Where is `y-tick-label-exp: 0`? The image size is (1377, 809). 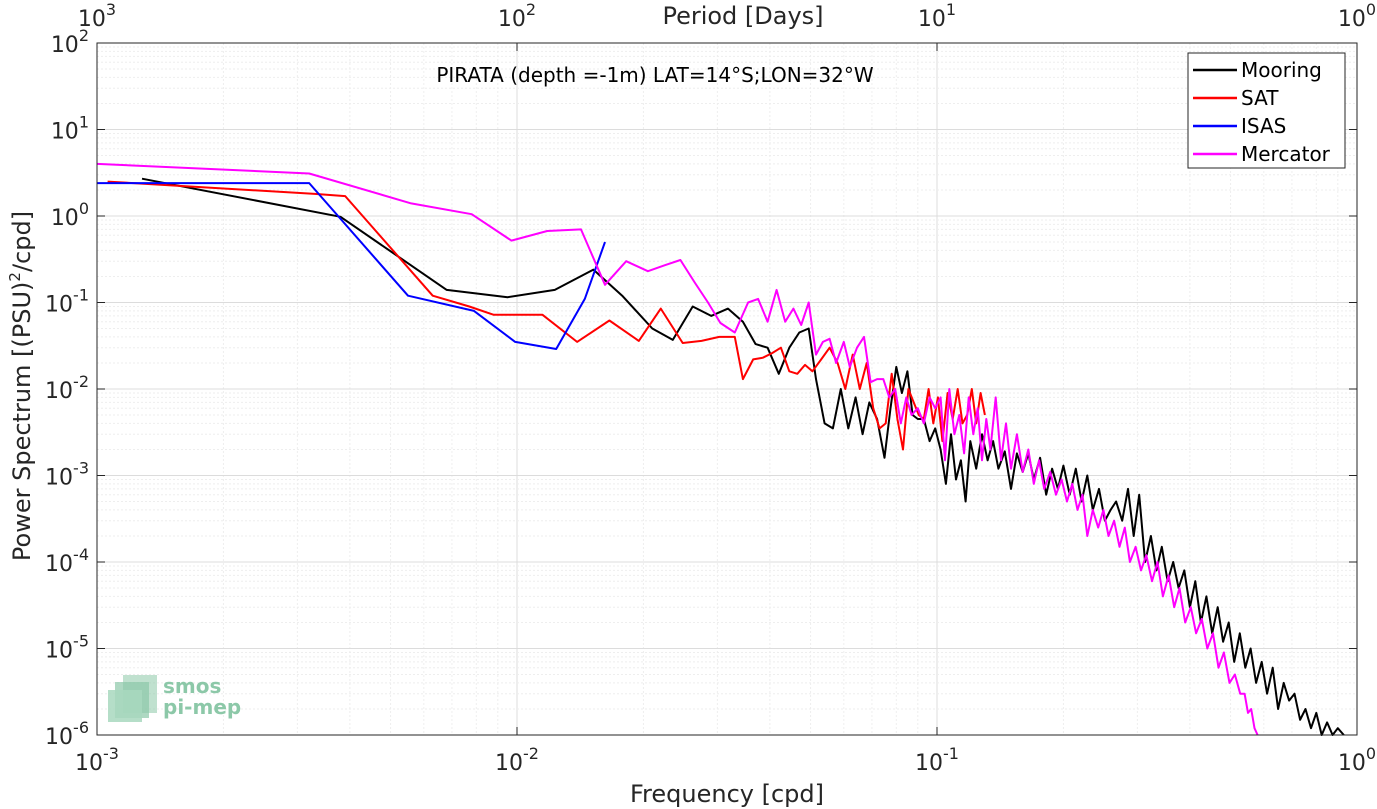
y-tick-label-exp: 0 is located at coordinates (84, 208).